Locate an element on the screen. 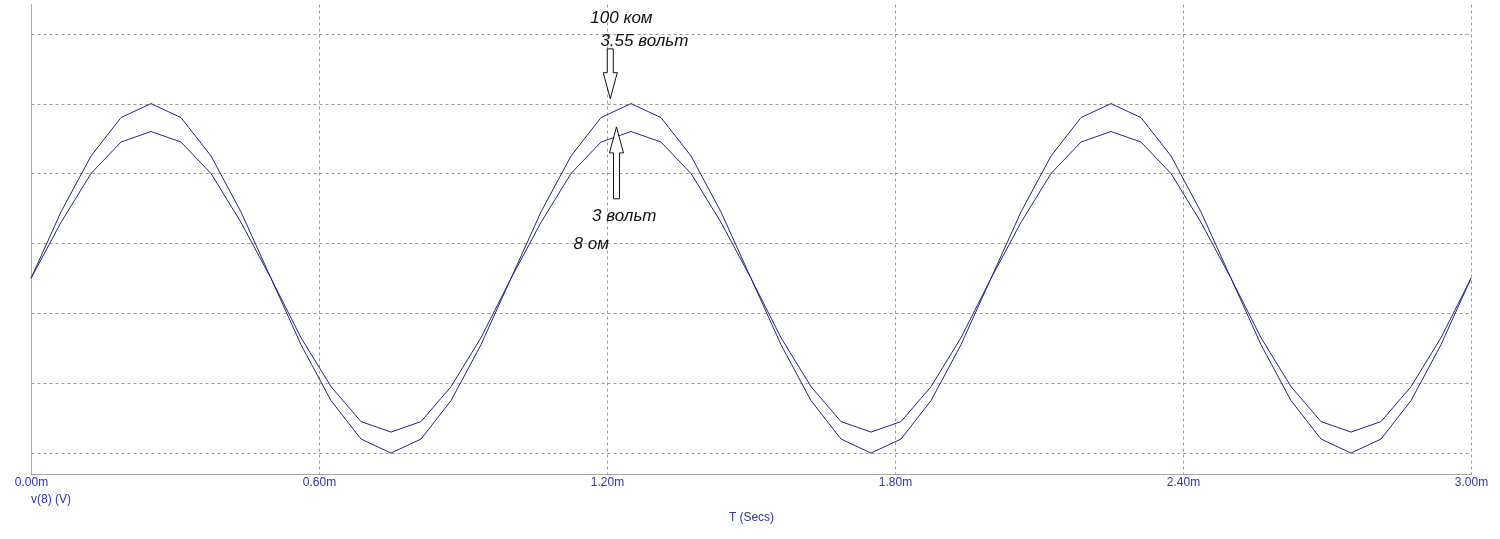  x-axis-title: T (Secs) is located at coordinates (751, 516).